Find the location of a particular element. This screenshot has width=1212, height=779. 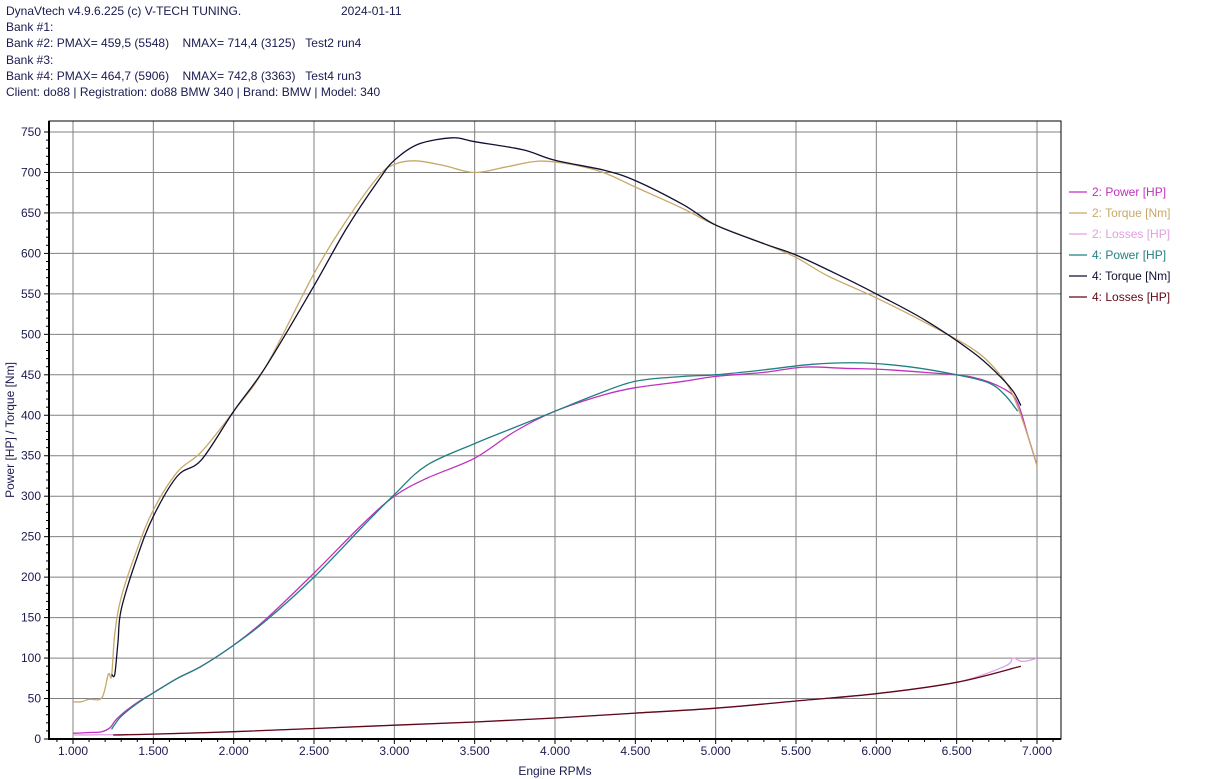

x-tick-label: 3.500 is located at coordinates (475, 751).